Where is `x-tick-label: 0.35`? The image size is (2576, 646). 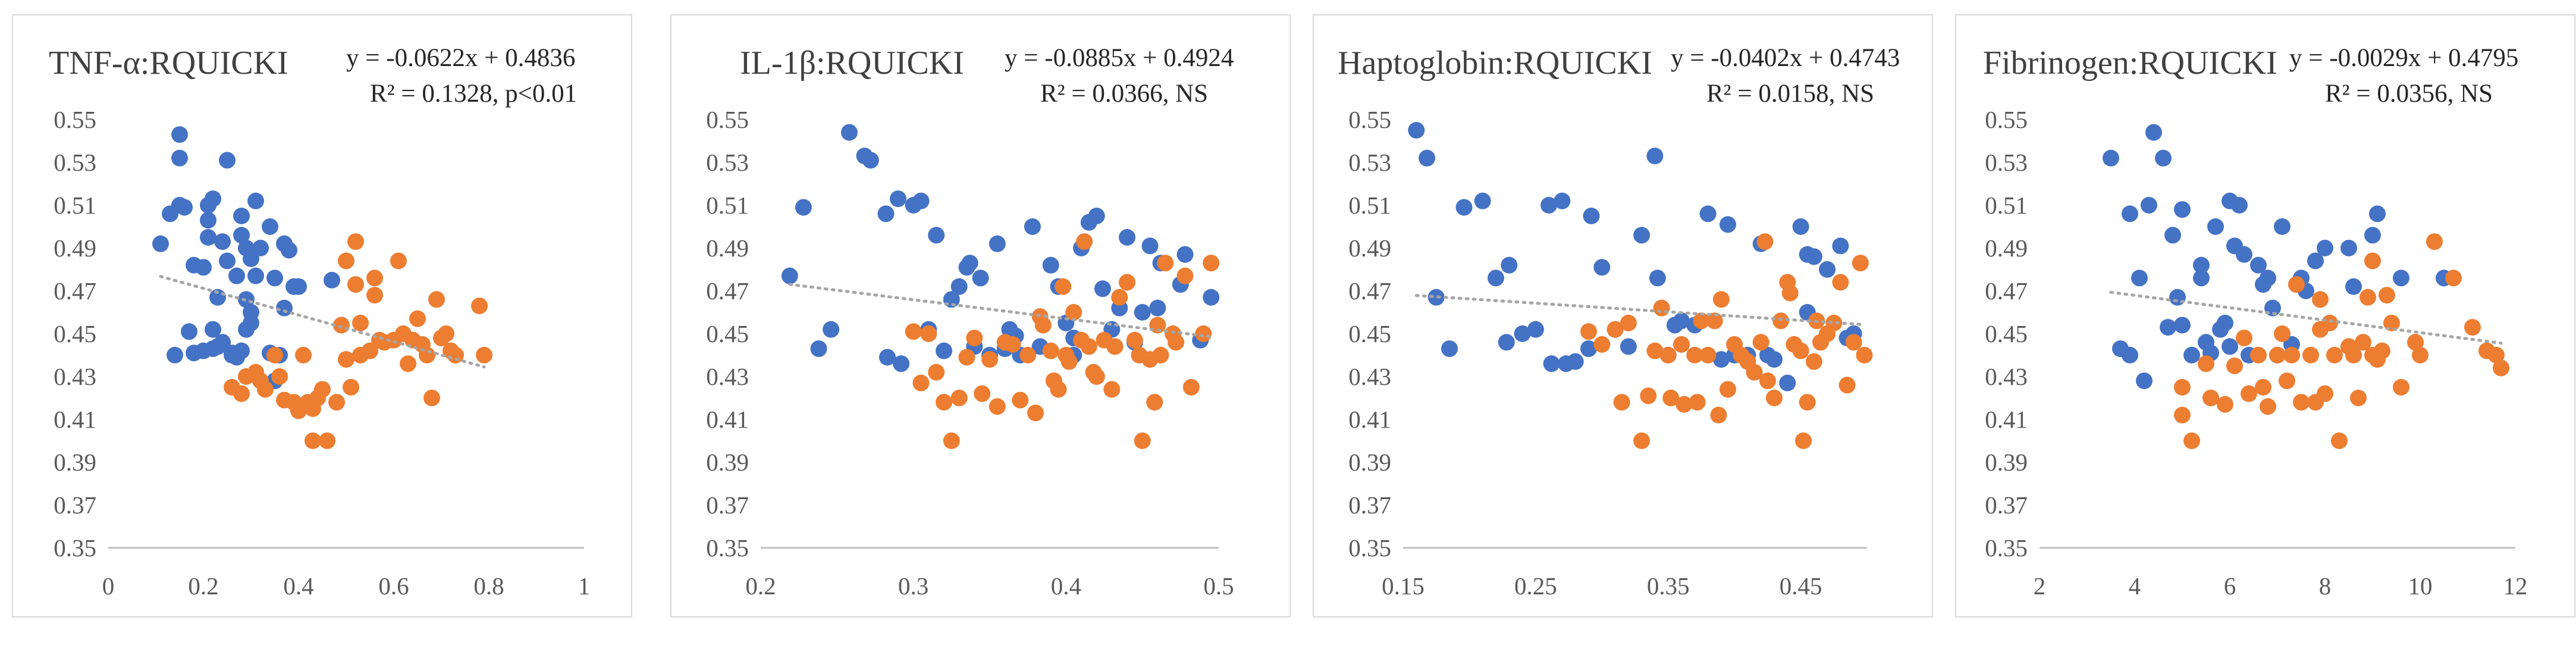 x-tick-label: 0.35 is located at coordinates (1668, 586).